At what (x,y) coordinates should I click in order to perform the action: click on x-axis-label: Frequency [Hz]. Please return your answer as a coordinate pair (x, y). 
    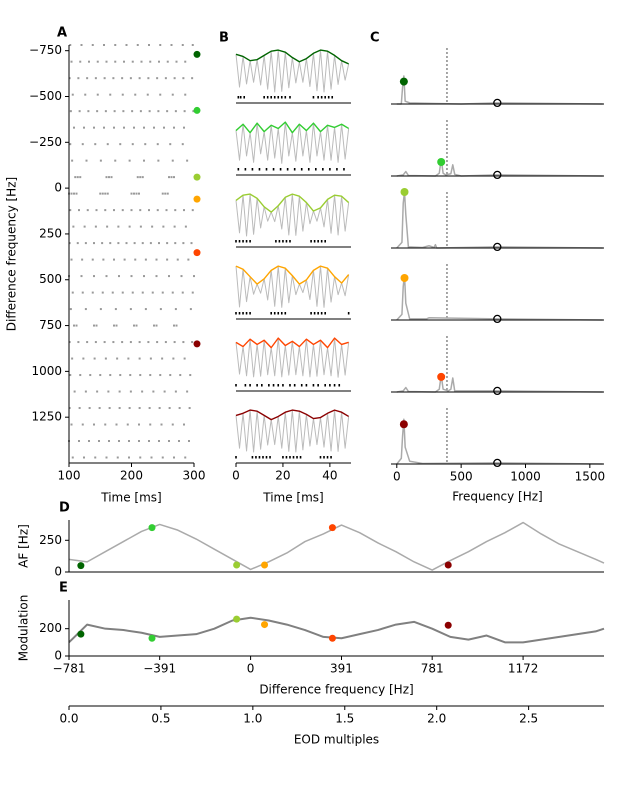
    Looking at the image, I should click on (497, 497).